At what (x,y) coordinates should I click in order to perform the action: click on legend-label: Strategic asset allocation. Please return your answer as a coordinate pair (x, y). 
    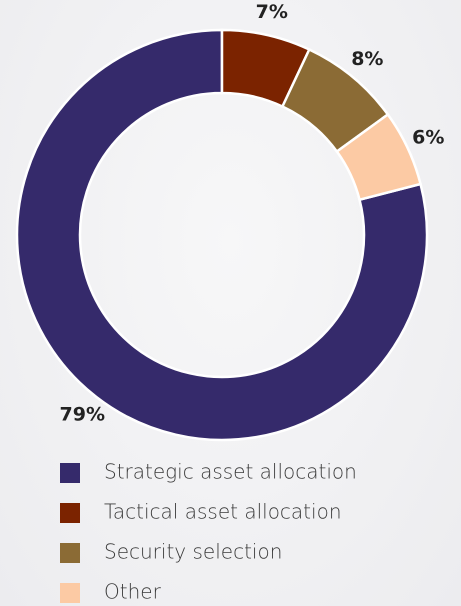
    Looking at the image, I should click on (230, 472).